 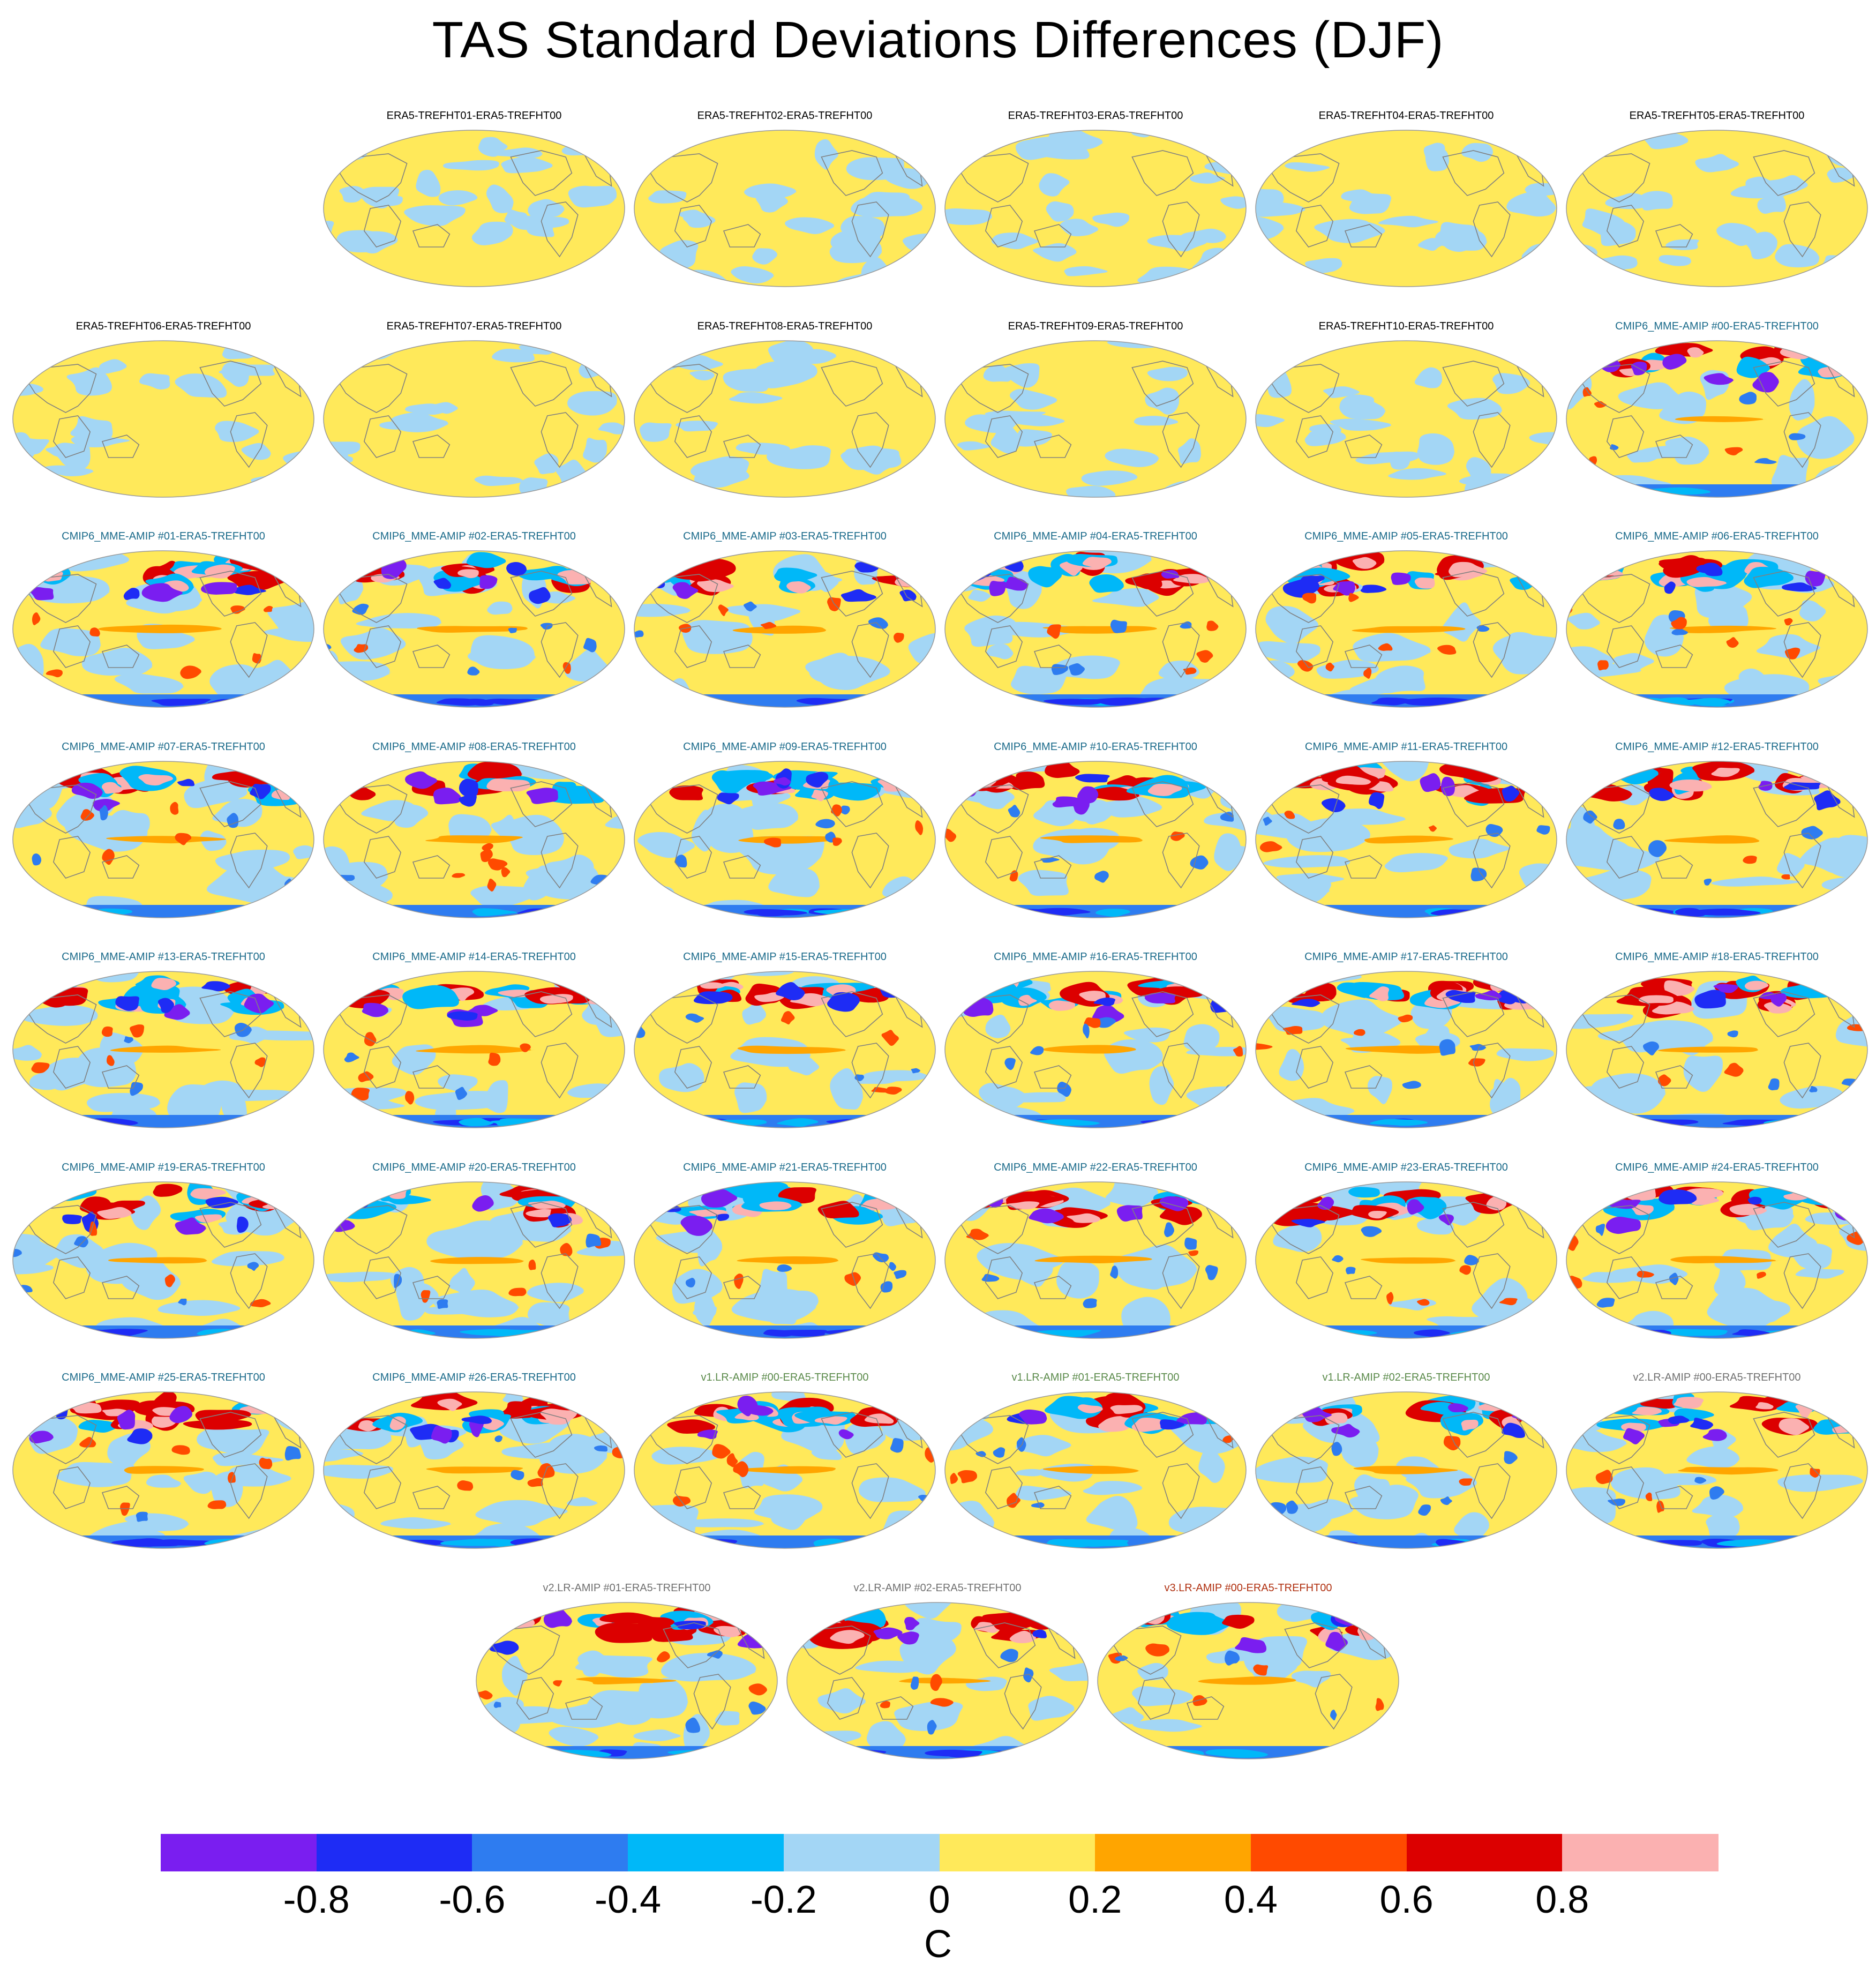 What do you see at coordinates (784, 1468) in the screenshot?
I see `map-panel: v1.LR-AMIP #00-ERA5-TREFHT00` at bounding box center [784, 1468].